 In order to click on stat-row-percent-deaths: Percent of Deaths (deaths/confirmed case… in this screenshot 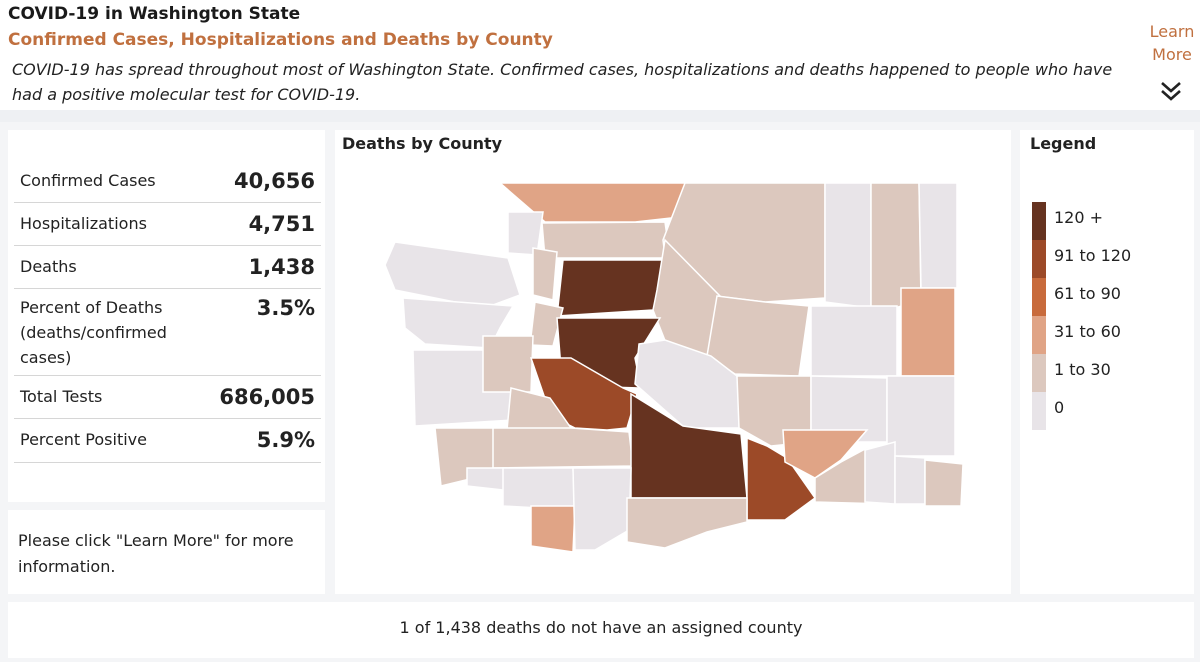, I will do `click(167, 332)`.